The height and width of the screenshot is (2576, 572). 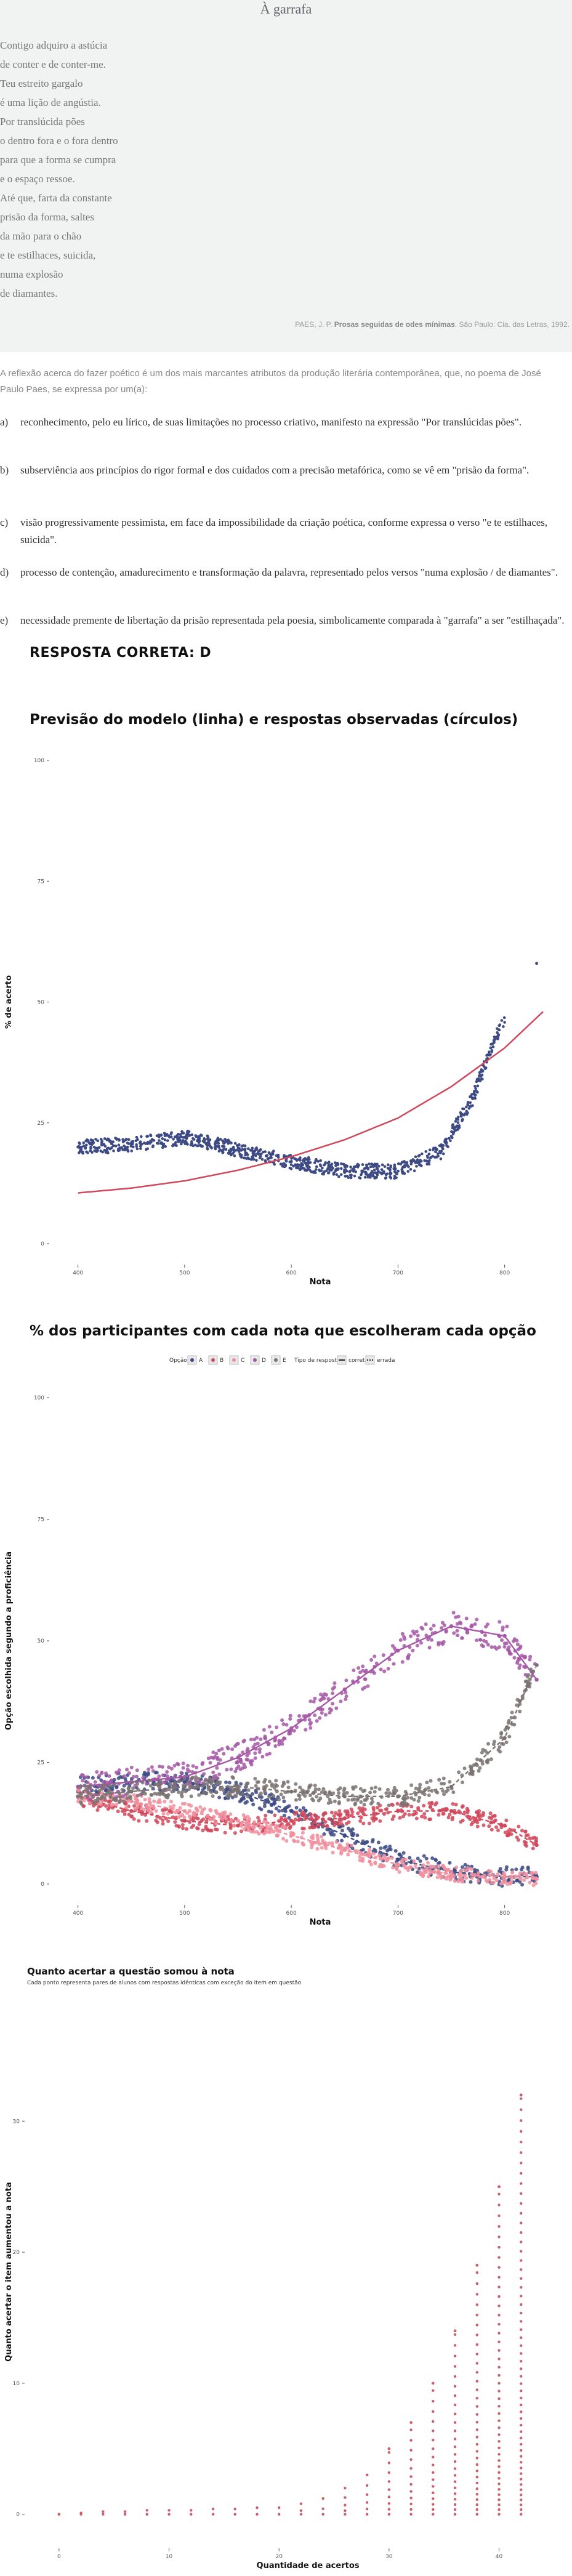 What do you see at coordinates (53, 64) in the screenshot?
I see `poem-line: de conter e de conter-me.` at bounding box center [53, 64].